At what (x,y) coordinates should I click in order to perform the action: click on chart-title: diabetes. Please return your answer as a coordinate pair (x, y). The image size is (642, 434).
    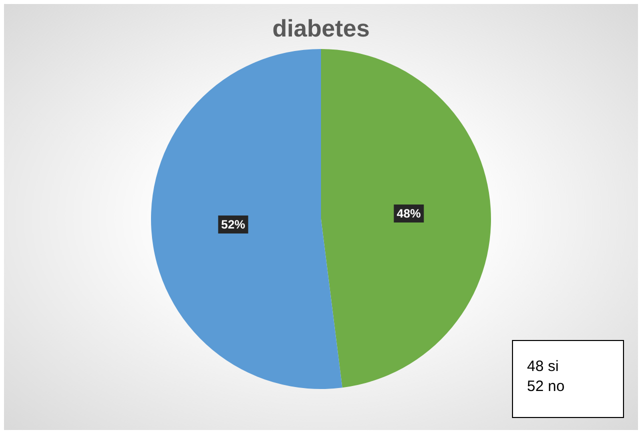
    Looking at the image, I should click on (321, 29).